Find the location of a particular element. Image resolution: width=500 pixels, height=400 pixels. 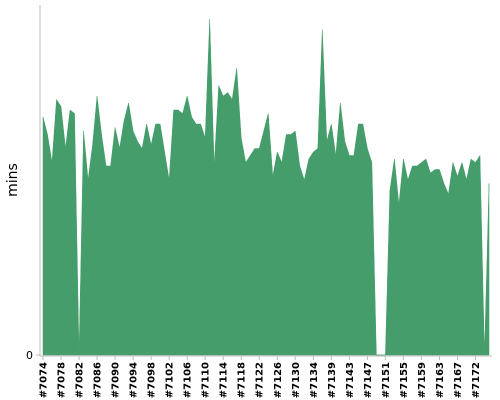

x-tick-label: #7167 is located at coordinates (458, 380).